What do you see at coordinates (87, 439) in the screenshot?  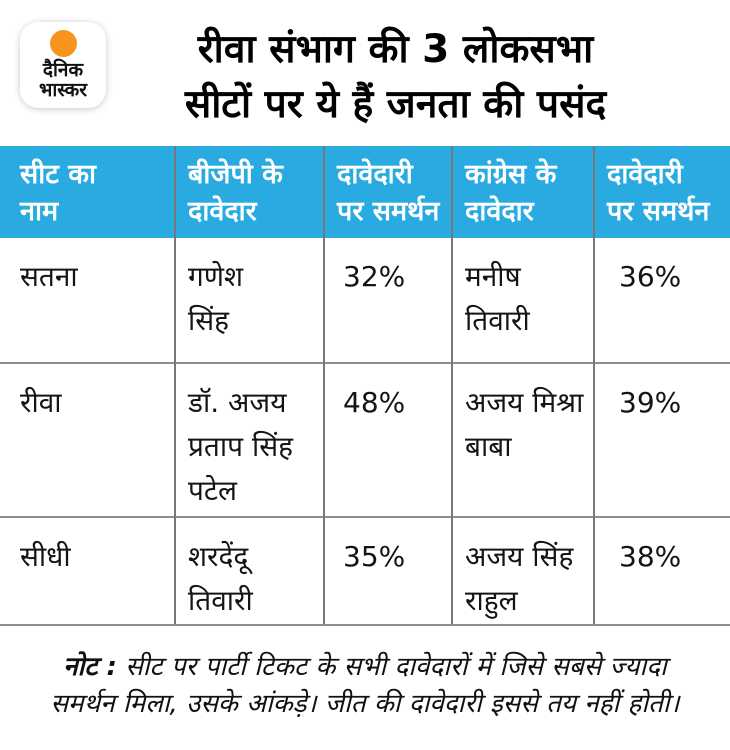 I see `cell-seat: रीवा` at bounding box center [87, 439].